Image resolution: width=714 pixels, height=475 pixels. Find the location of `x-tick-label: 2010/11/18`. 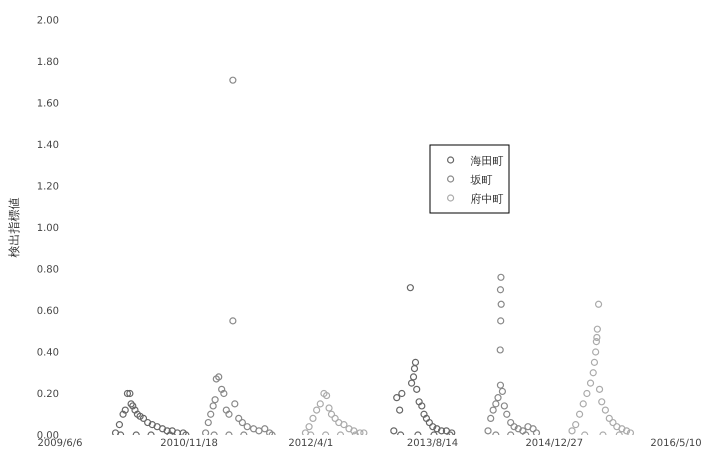

x-tick-label: 2010/11/18 is located at coordinates (189, 443).